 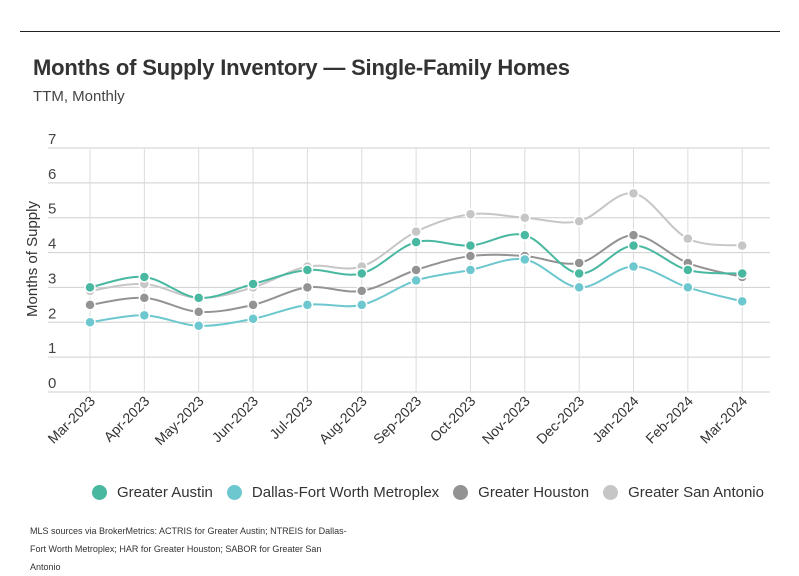 I want to click on legend-item-dallas-fort-worth: Dallas-Fort Worth Metroplex, so click(x=333, y=492).